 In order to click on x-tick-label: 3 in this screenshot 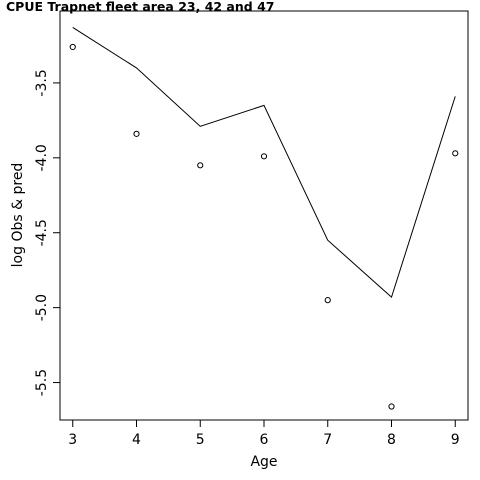, I will do `click(72, 440)`.